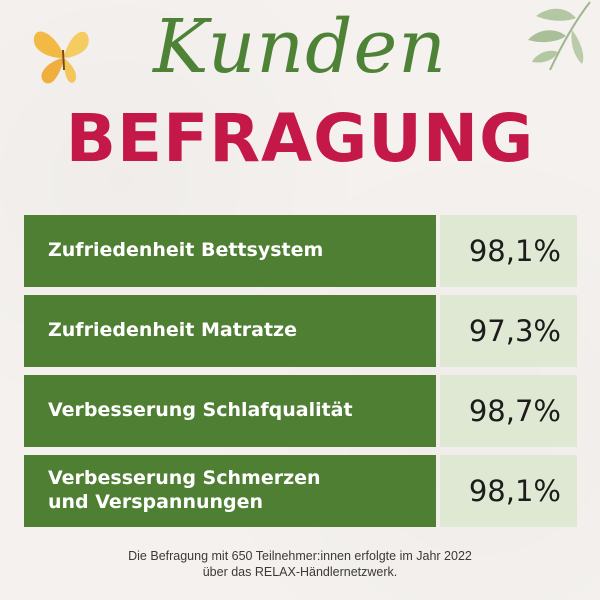 The image size is (600, 600). I want to click on title-main: BEFRAGUNG, so click(300, 138).